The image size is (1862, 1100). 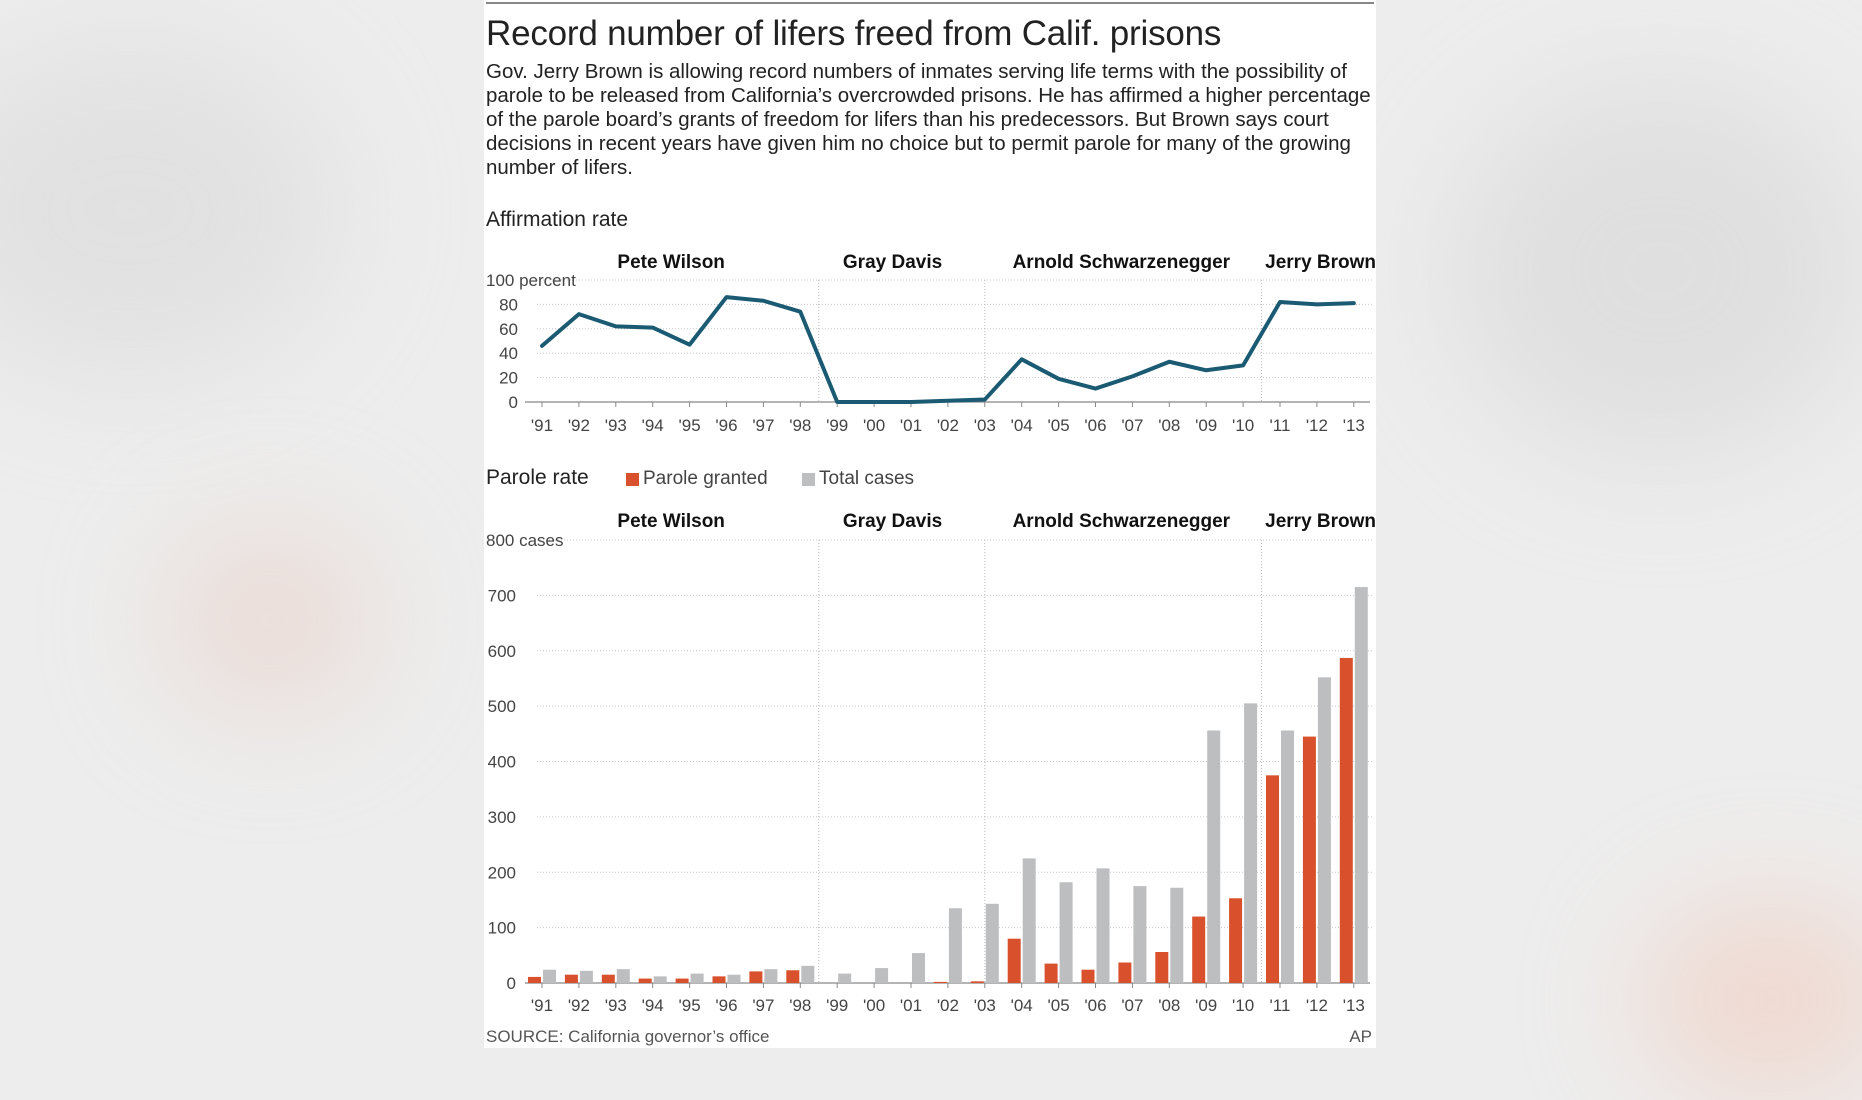 I want to click on parole-x-tick-label: '96, so click(x=726, y=1005).